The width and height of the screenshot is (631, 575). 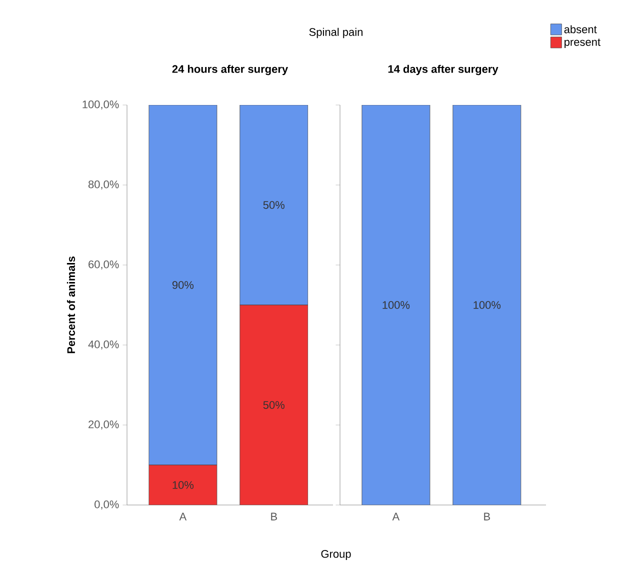 I want to click on chart-title: Spinal pain, so click(x=335, y=33).